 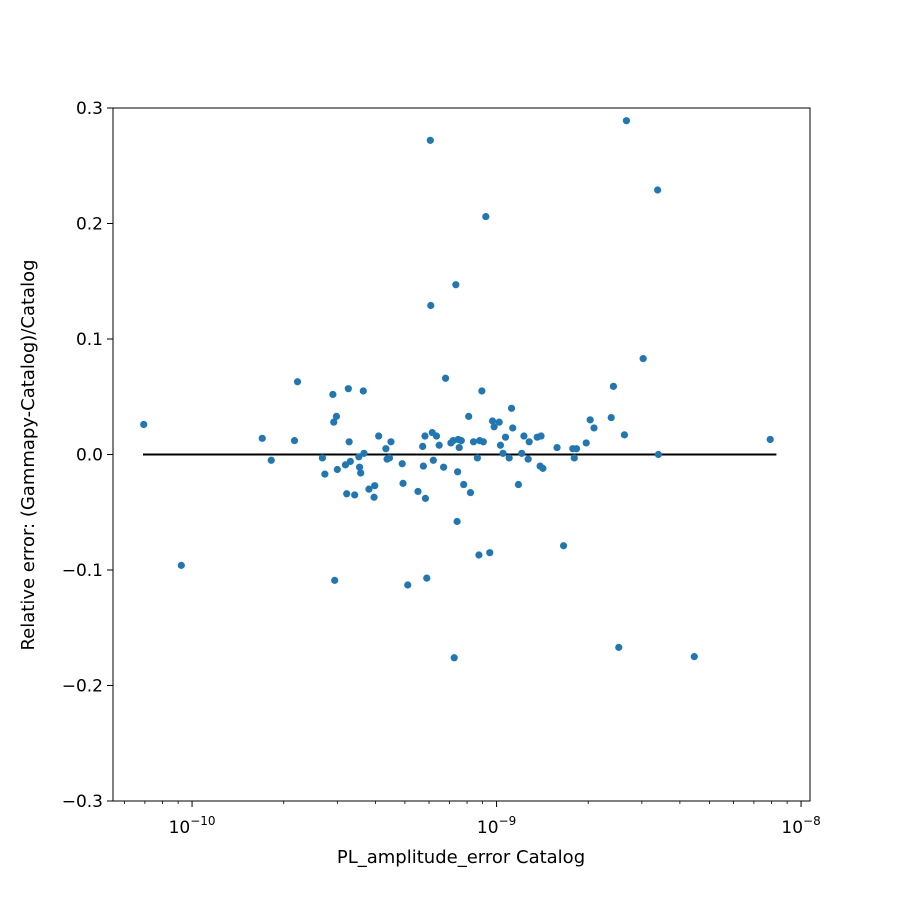 What do you see at coordinates (192, 826) in the screenshot?
I see `x-tick-label: 10−10` at bounding box center [192, 826].